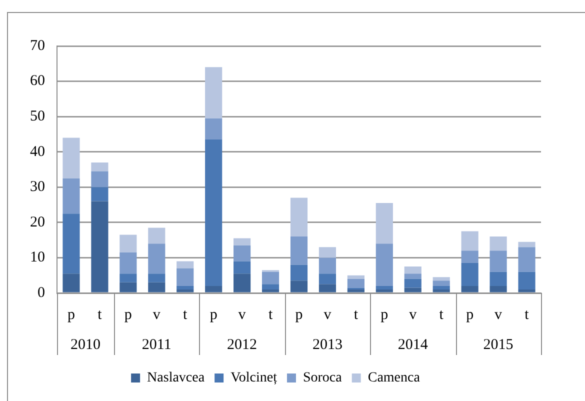 The height and width of the screenshot is (401, 585). What do you see at coordinates (394, 378) in the screenshot?
I see `legend-label: Camenca` at bounding box center [394, 378].